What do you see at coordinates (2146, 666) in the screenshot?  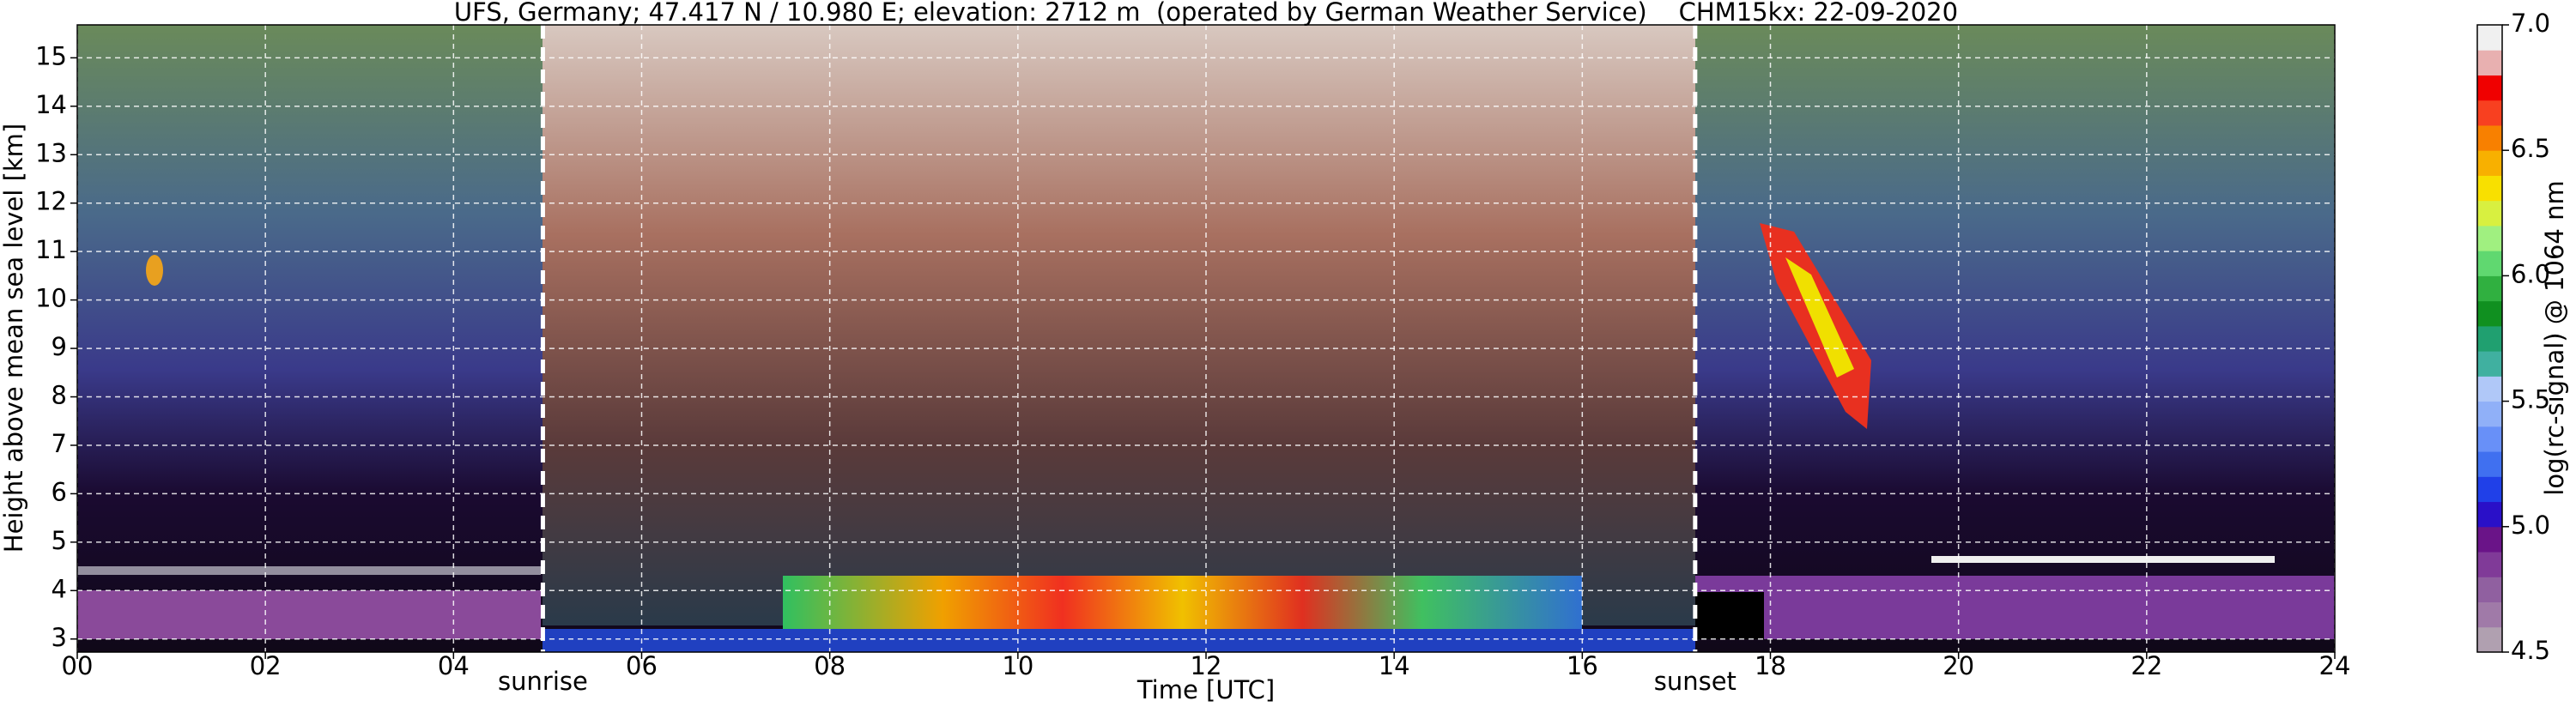 I see `x-tick-label: 22` at bounding box center [2146, 666].